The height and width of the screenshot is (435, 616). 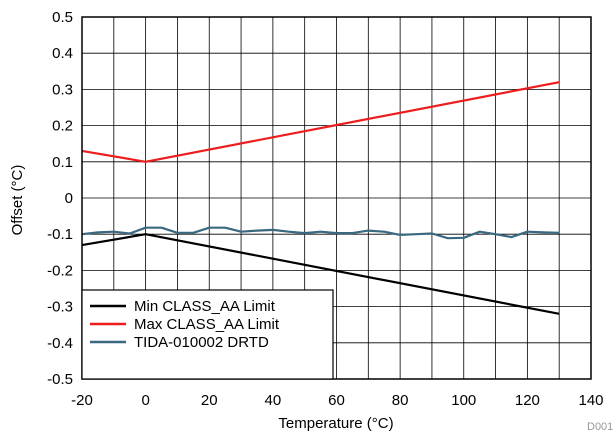 What do you see at coordinates (62, 53) in the screenshot?
I see `y-tick-label: 0.4` at bounding box center [62, 53].